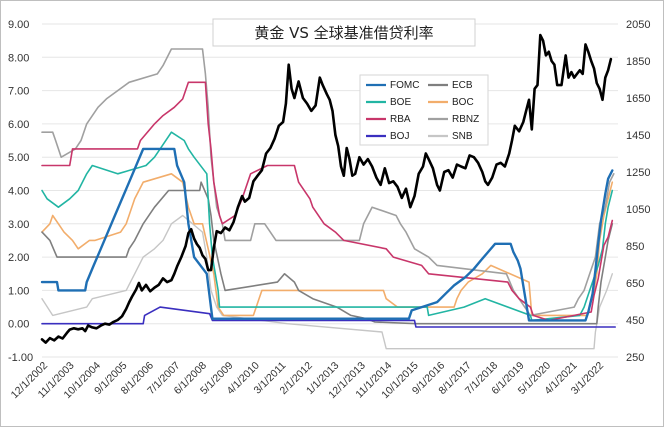  What do you see at coordinates (635, 247) in the screenshot?
I see `y-right-tick-label: 850` at bounding box center [635, 247].